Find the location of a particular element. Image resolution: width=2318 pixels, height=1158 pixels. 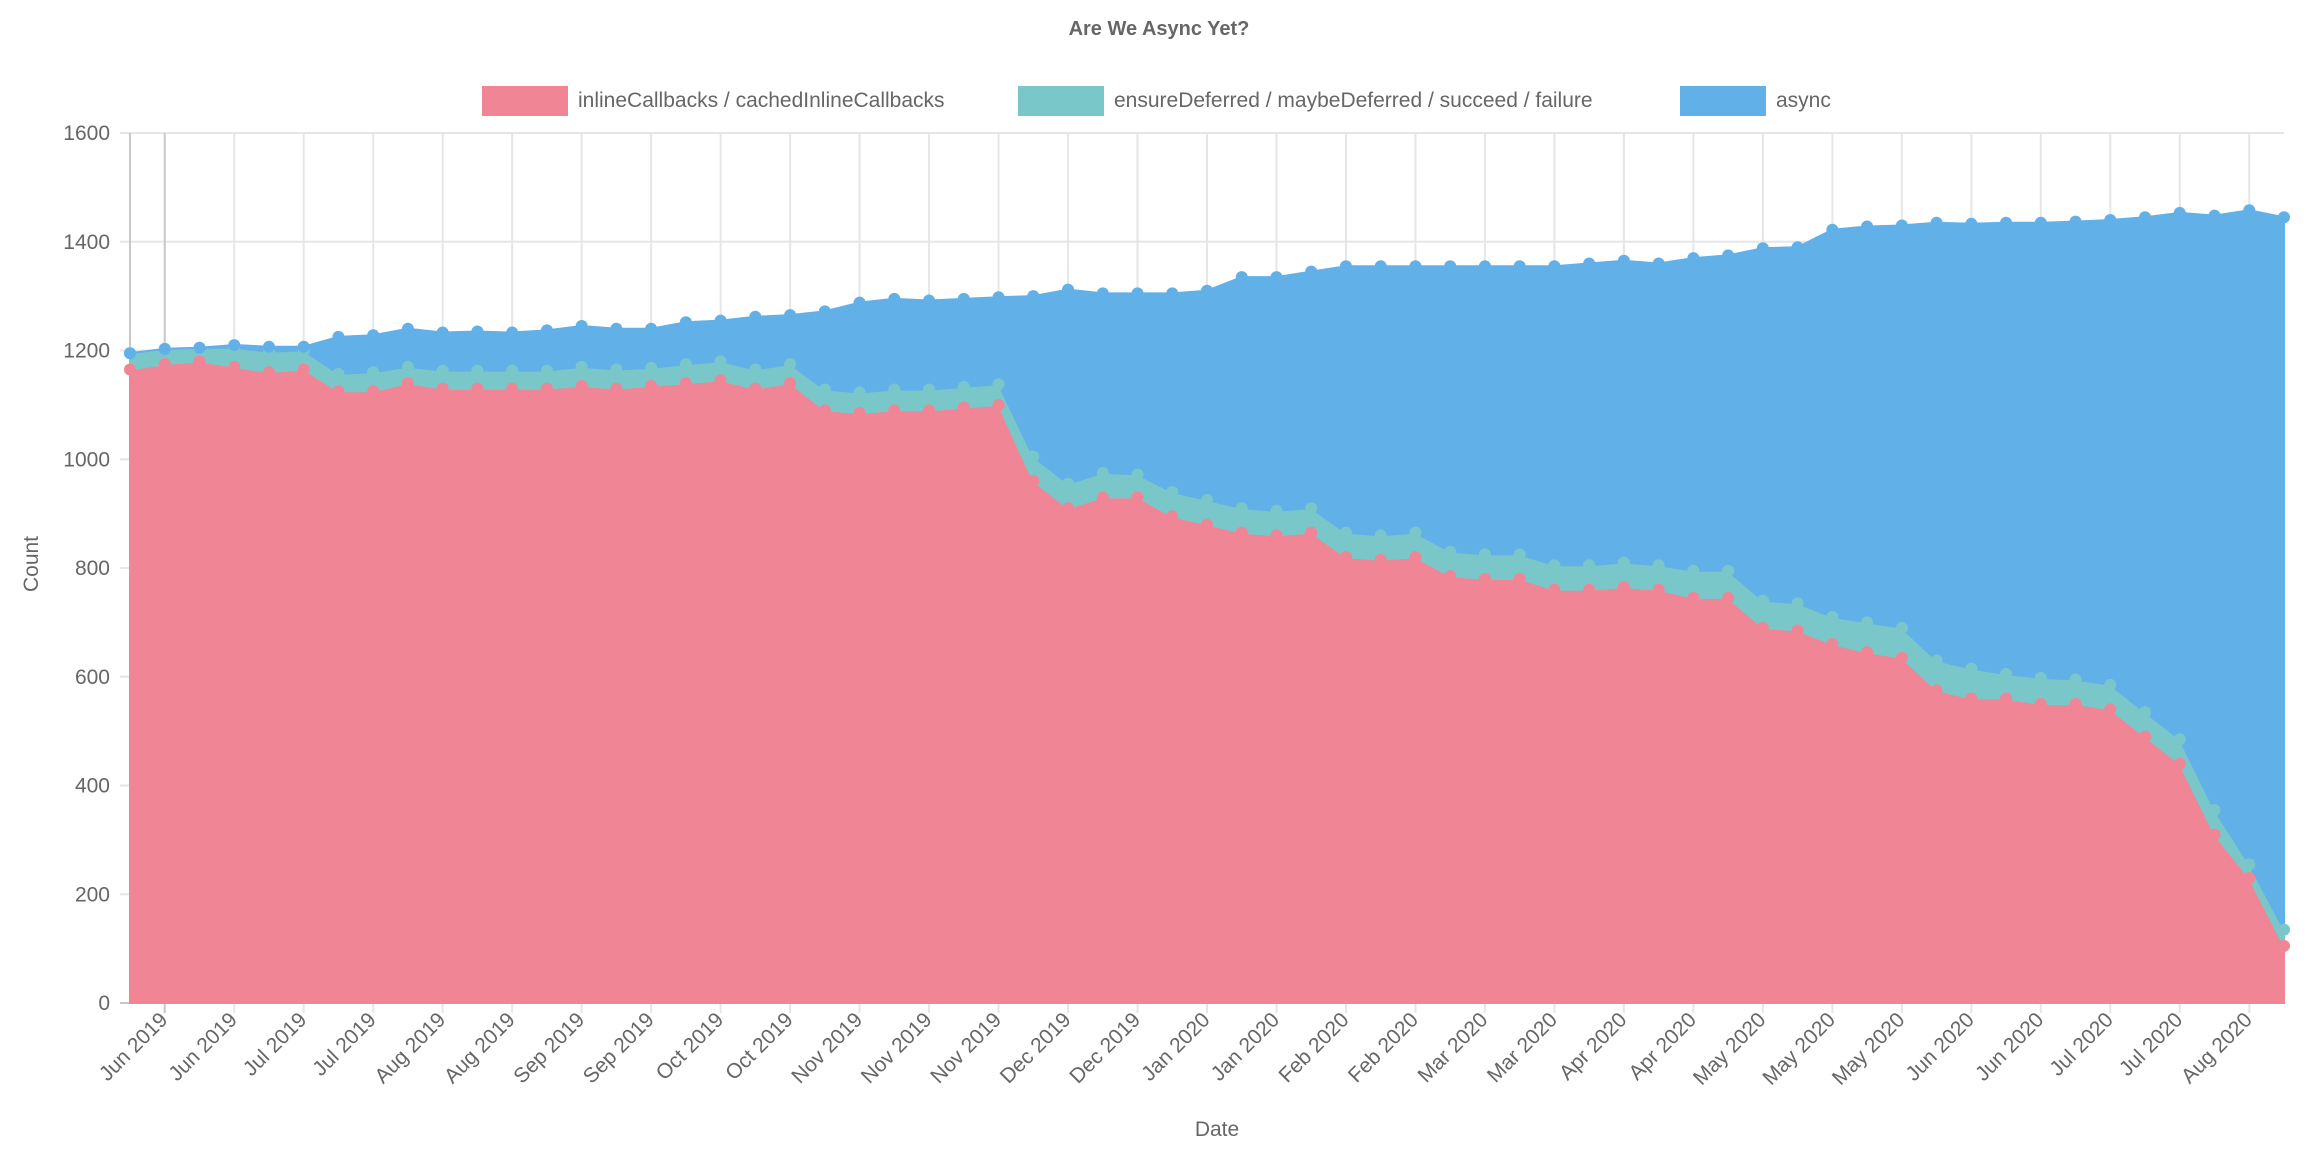

x-axis-title: Date is located at coordinates (1217, 1129).